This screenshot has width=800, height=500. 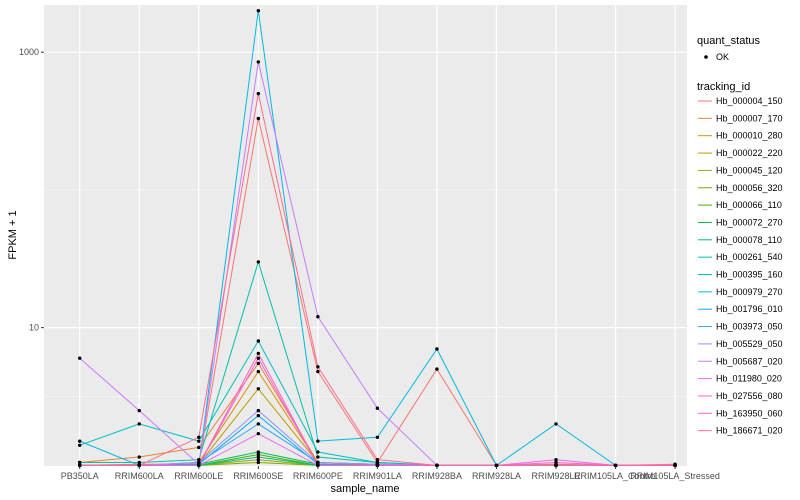 I want to click on series-legend-label: Hb_000007_170, so click(x=749, y=118).